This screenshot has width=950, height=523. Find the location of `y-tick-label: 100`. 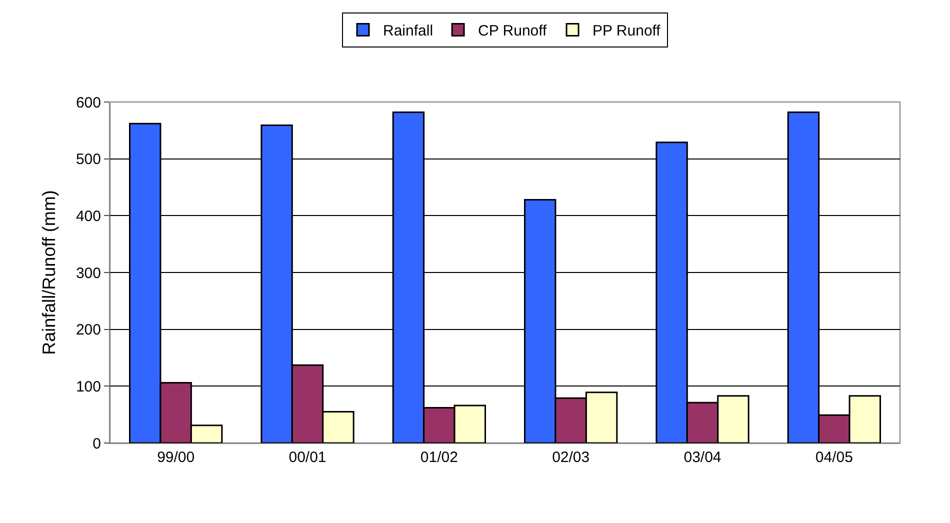

y-tick-label: 100 is located at coordinates (88, 387).